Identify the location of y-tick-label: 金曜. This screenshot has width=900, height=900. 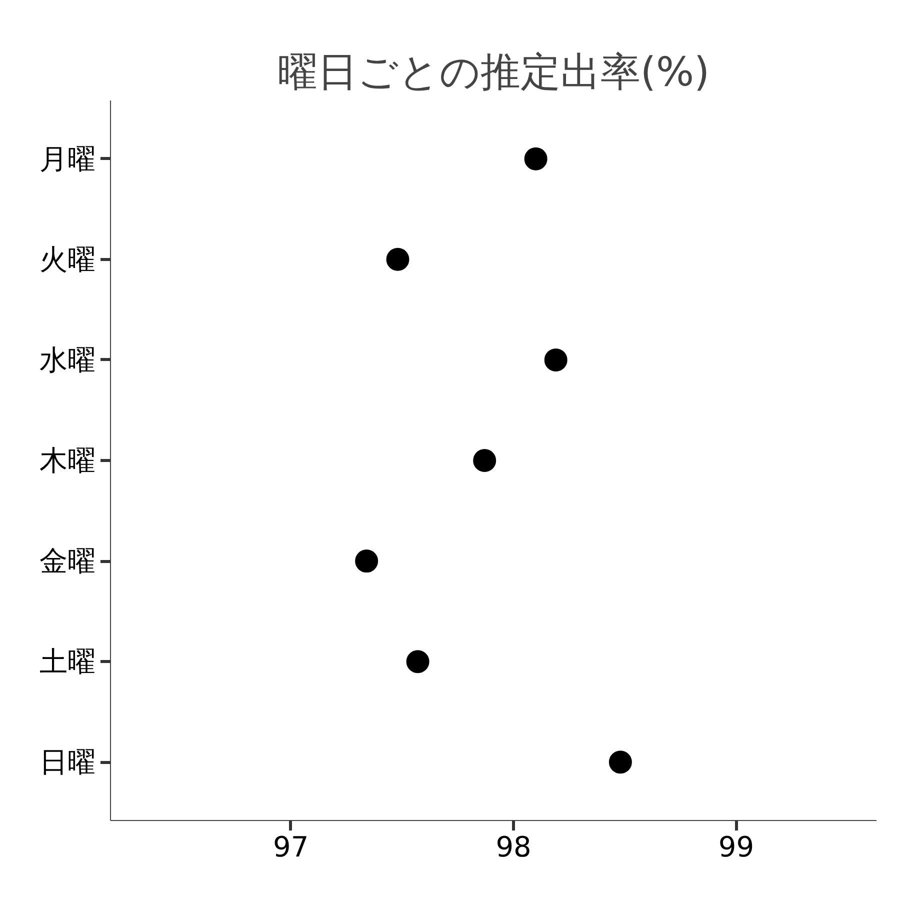
(68, 561).